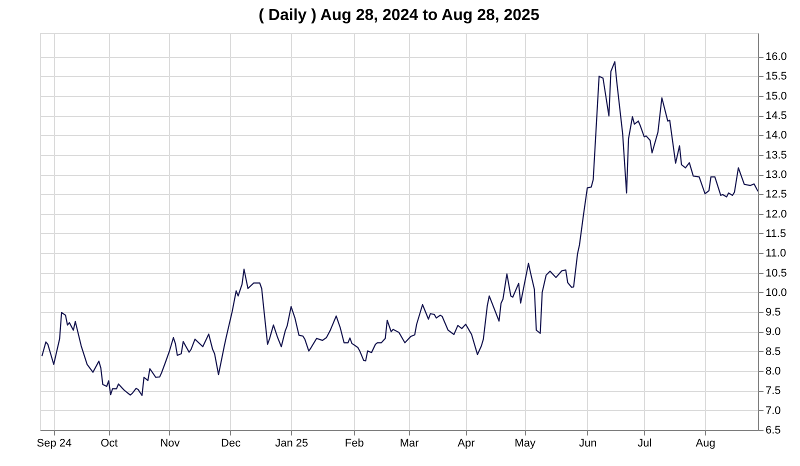 The width and height of the screenshot is (800, 466). I want to click on x-tick-label: Aug, so click(706, 444).